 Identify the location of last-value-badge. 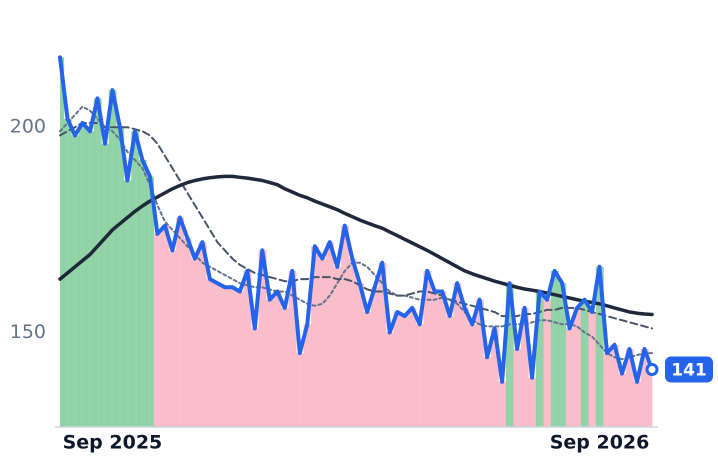
(689, 369).